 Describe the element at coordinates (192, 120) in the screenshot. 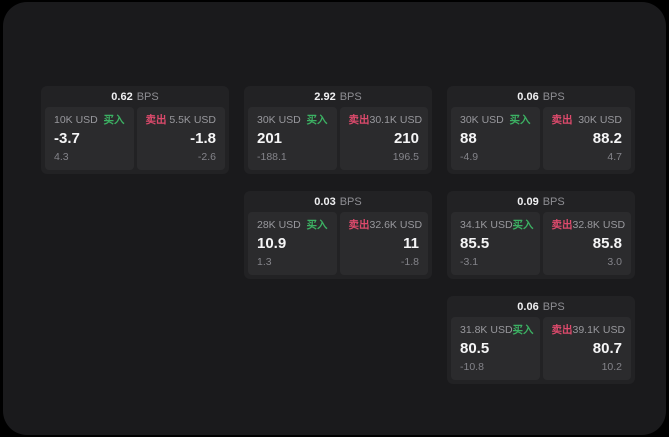

I see `sell-amount: 5.5K USD` at that location.